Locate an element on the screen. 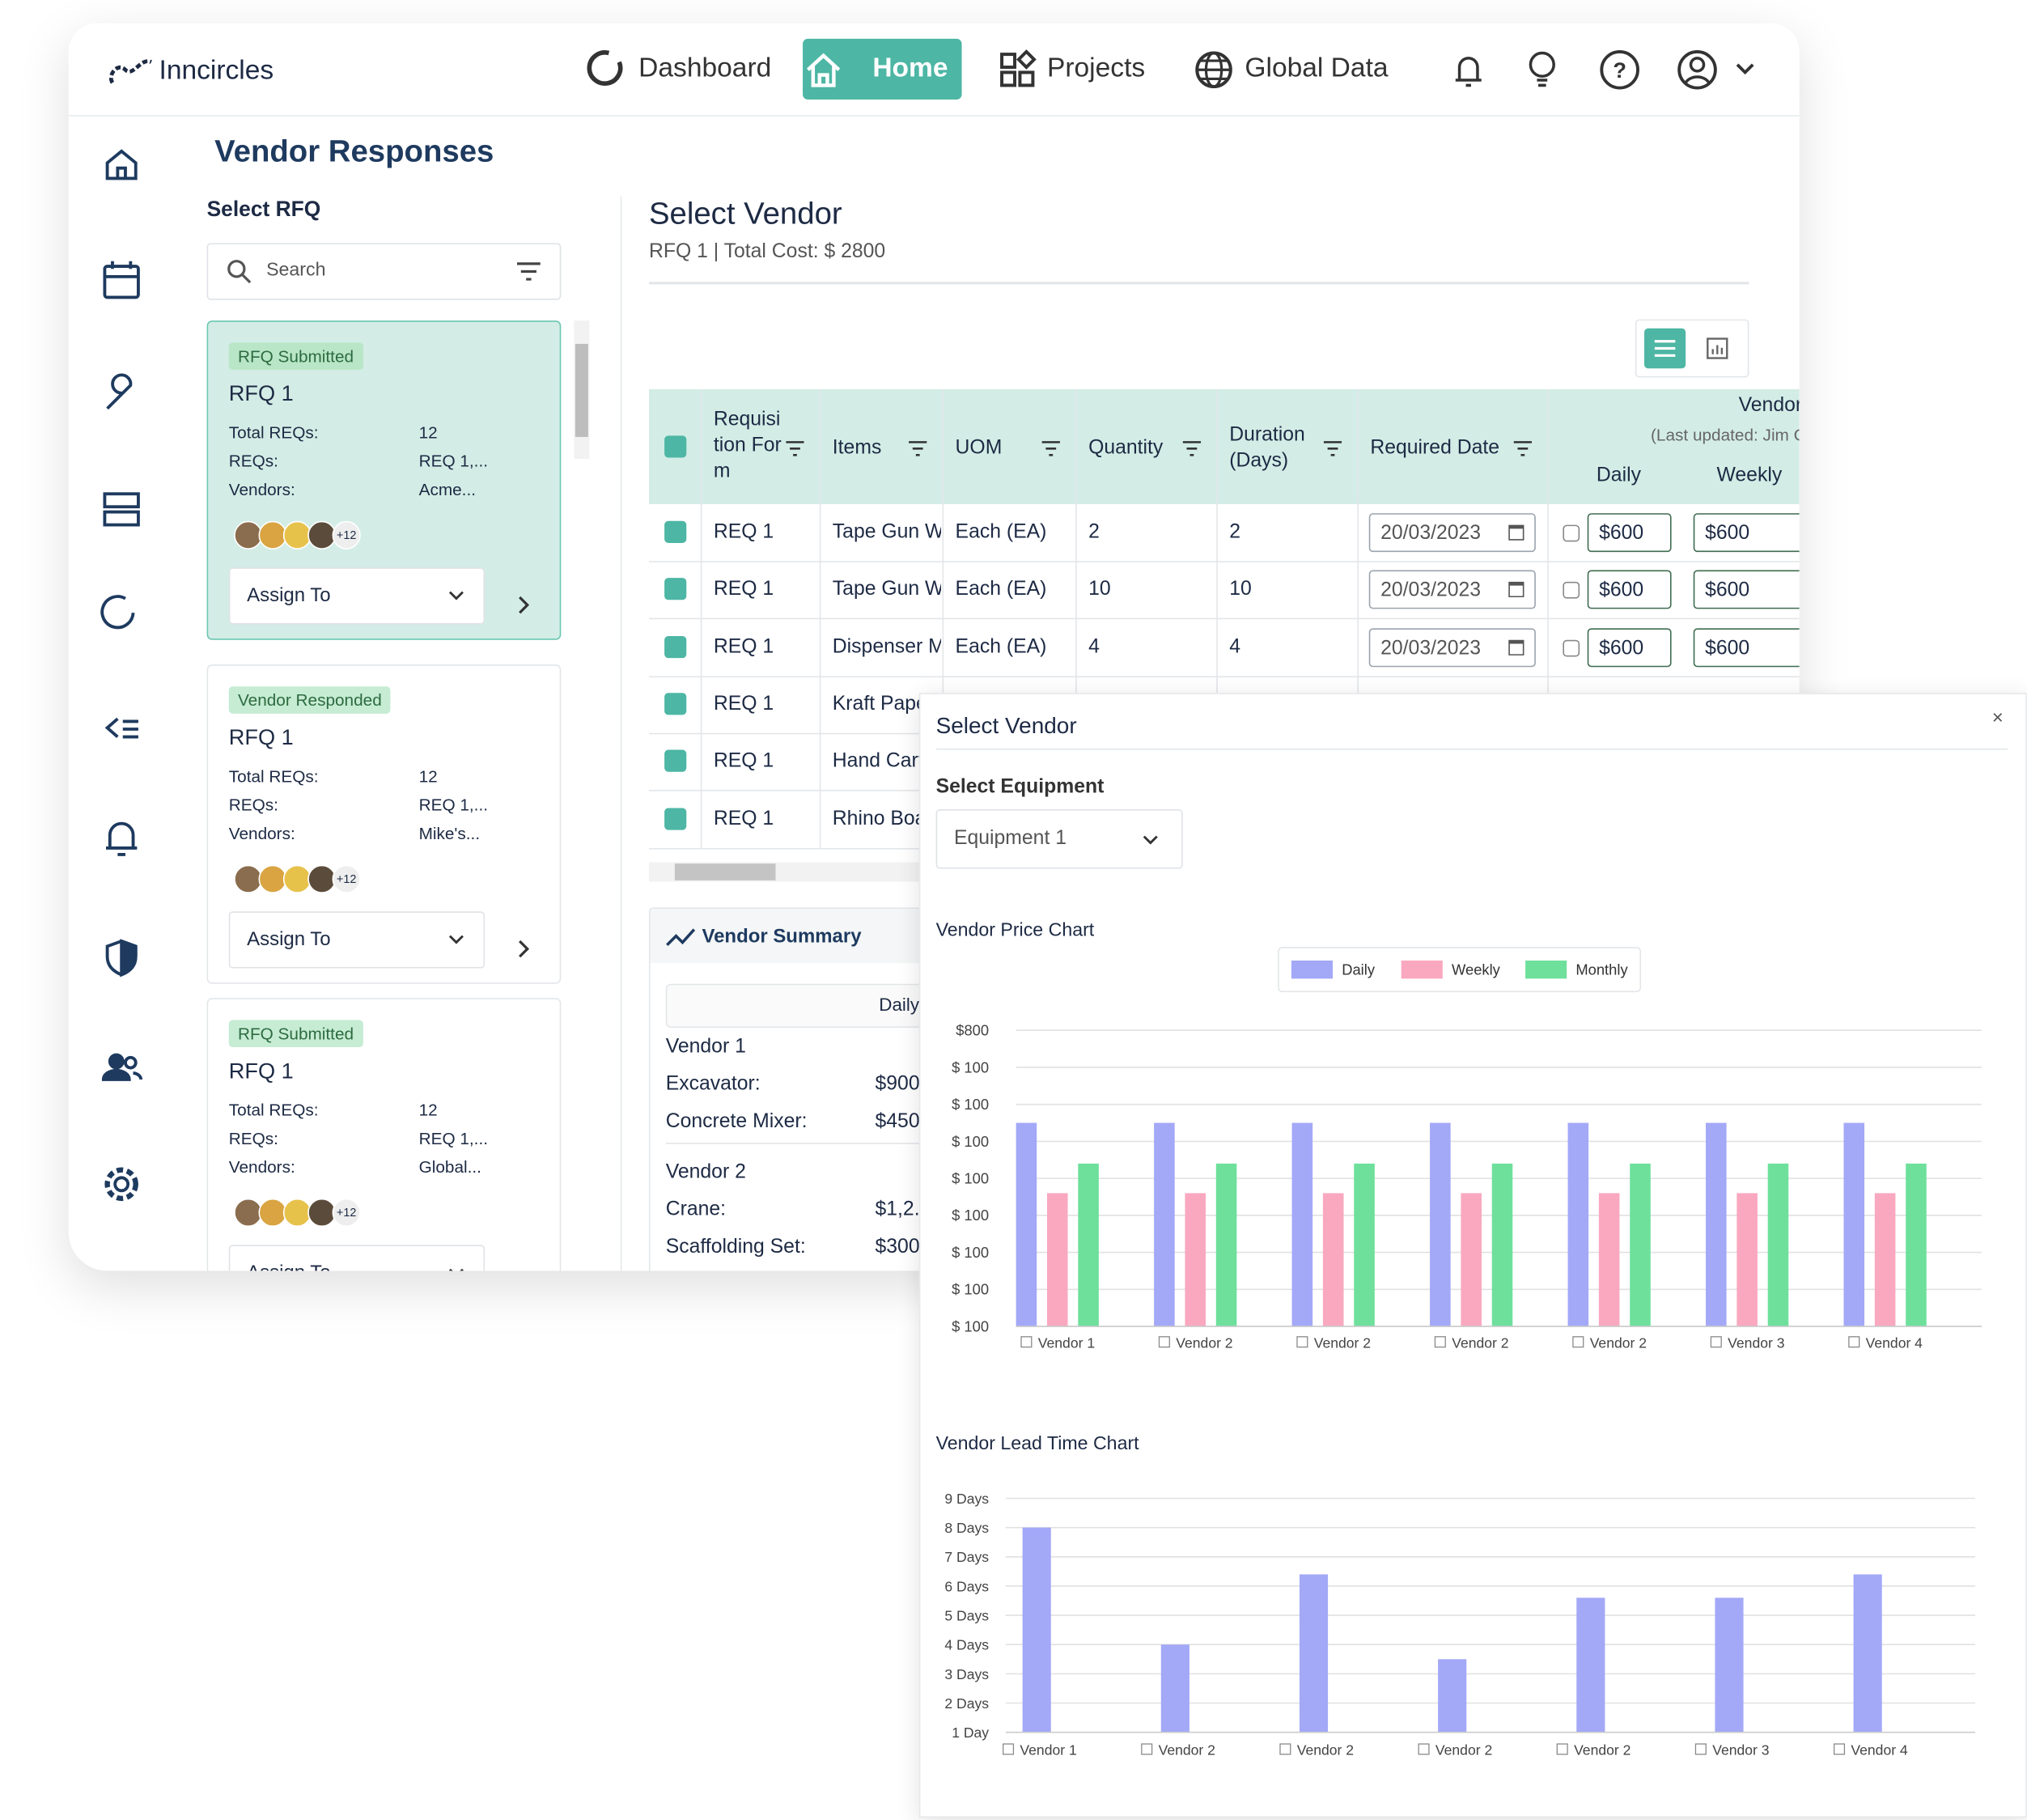  list-view-button is located at coordinates (1665, 349).